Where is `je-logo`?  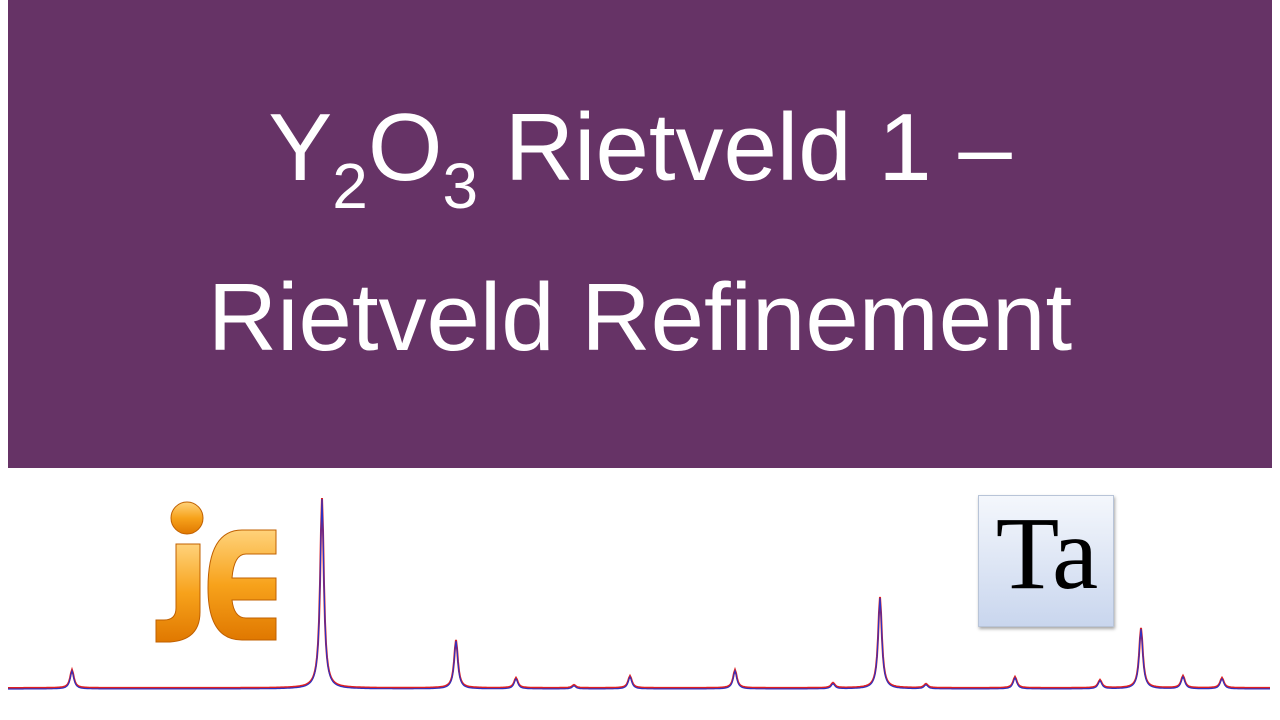 je-logo is located at coordinates (216, 572).